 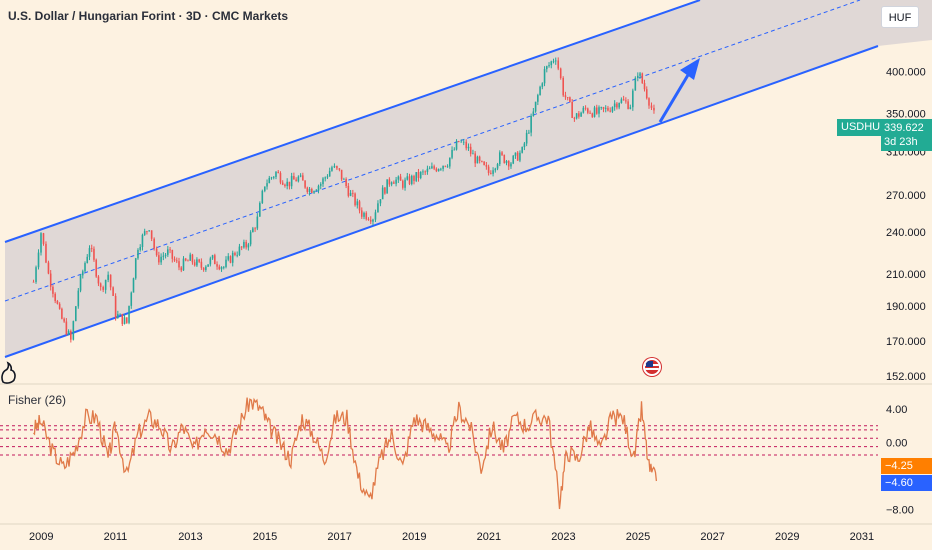 What do you see at coordinates (787, 537) in the screenshot?
I see `time-tick-label: 2029` at bounding box center [787, 537].